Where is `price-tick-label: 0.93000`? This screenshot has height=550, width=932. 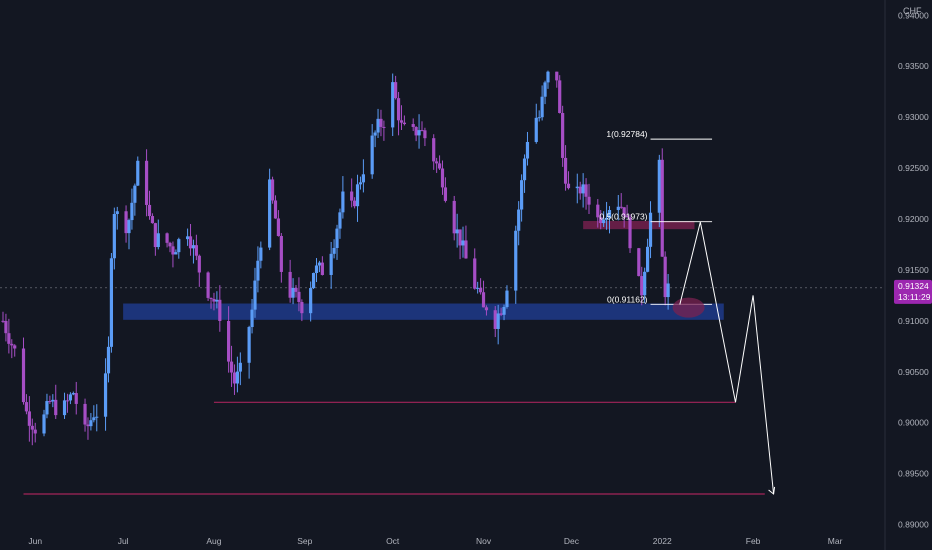
price-tick-label: 0.93000 is located at coordinates (913, 117).